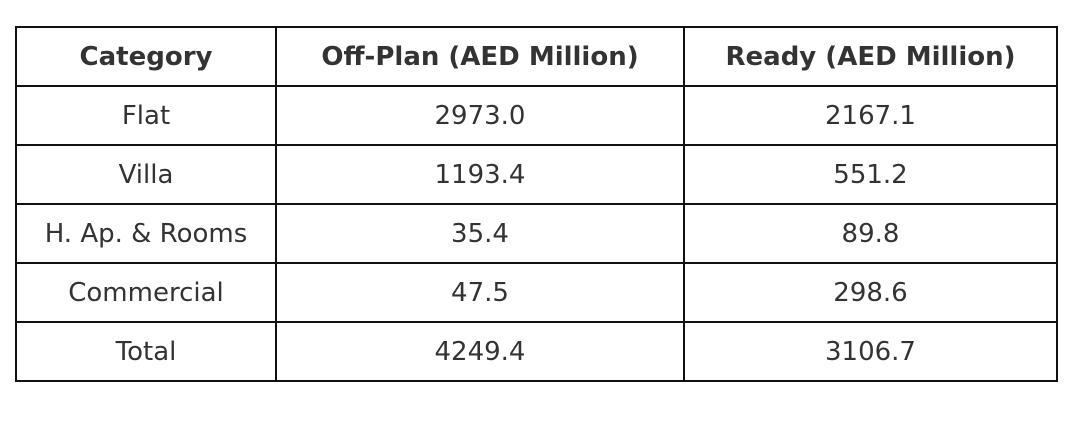 The image size is (1067, 422). I want to click on cell-category: Villa, so click(146, 174).